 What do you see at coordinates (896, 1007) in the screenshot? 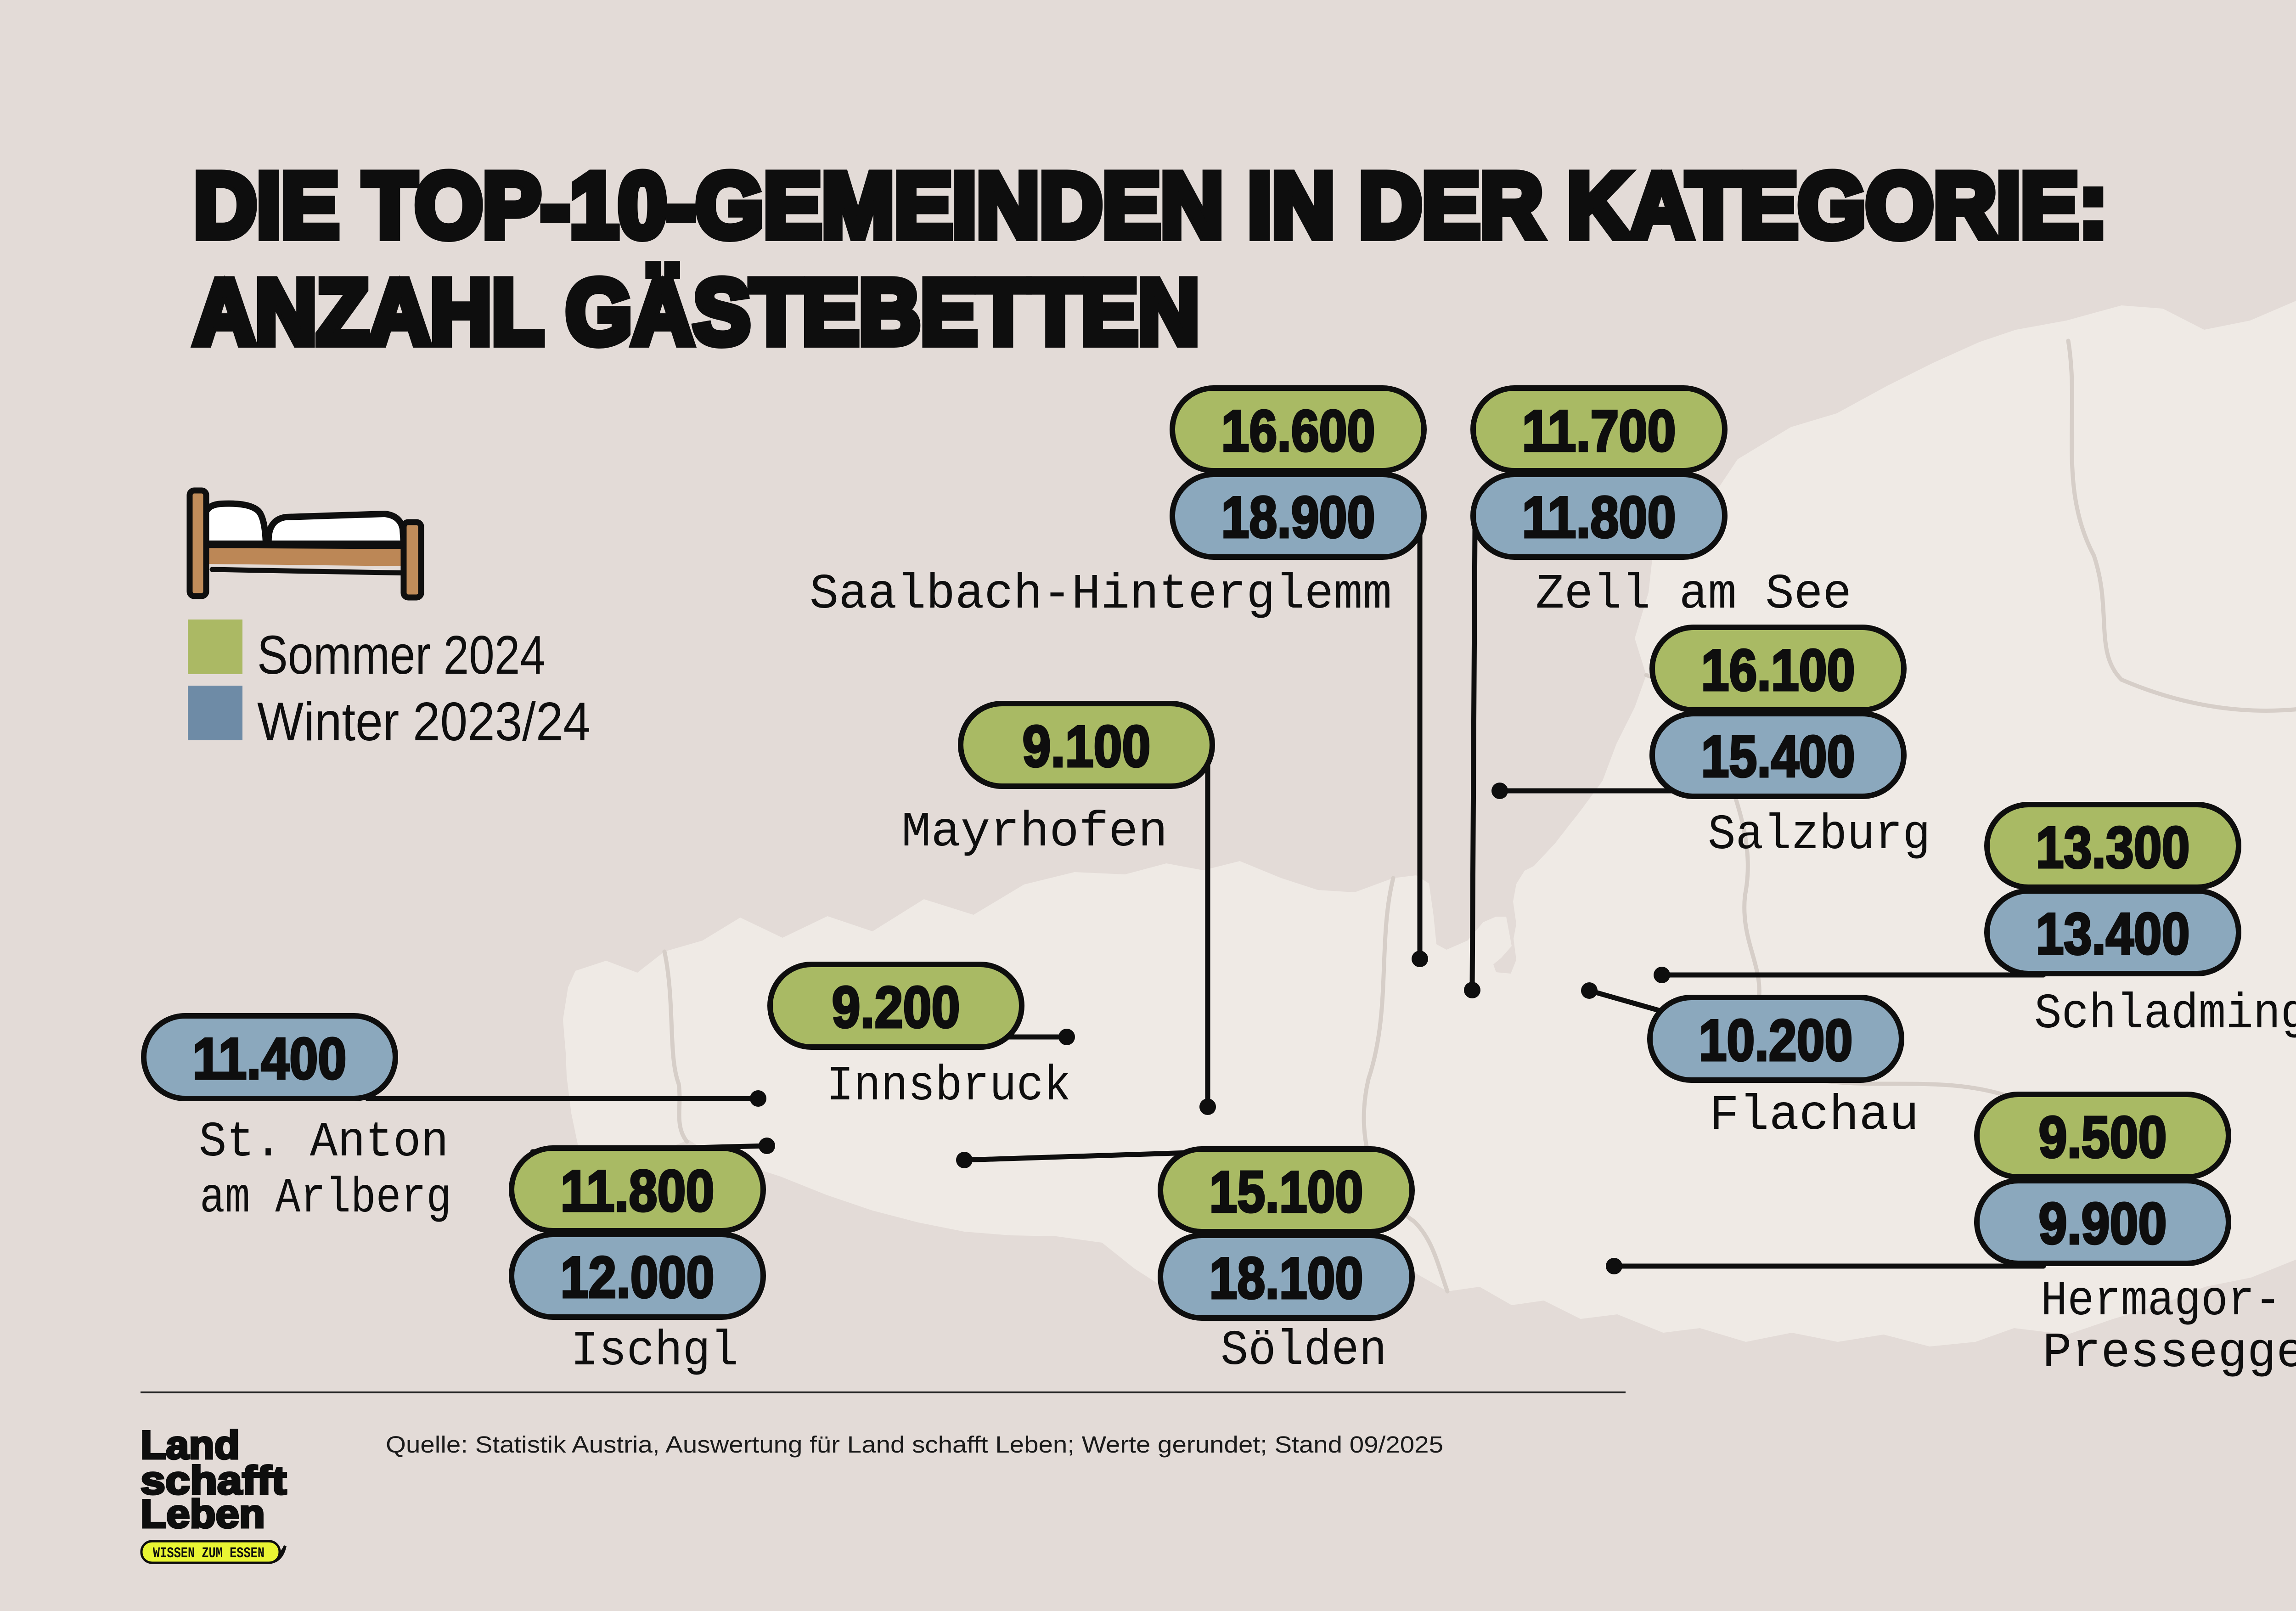
I see `svg-text: 9.200` at bounding box center [896, 1007].